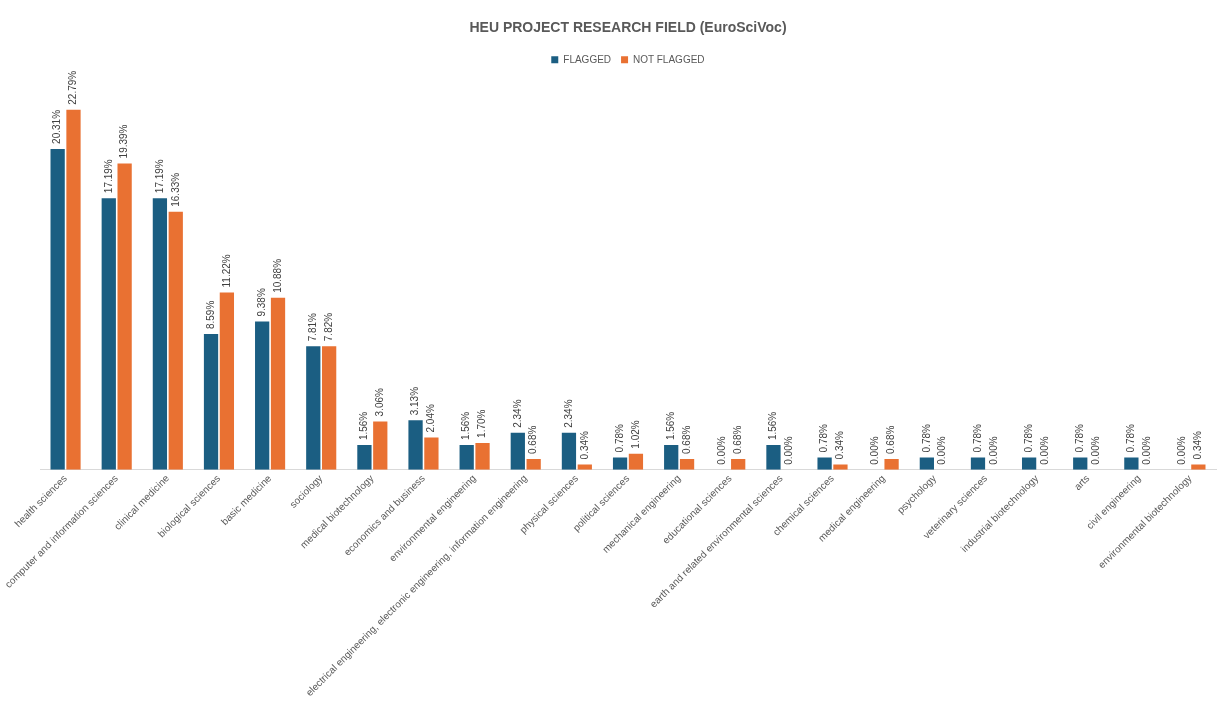 The image size is (1226, 707). What do you see at coordinates (277, 275) in the screenshot?
I see `data-label: 10.88%` at bounding box center [277, 275].